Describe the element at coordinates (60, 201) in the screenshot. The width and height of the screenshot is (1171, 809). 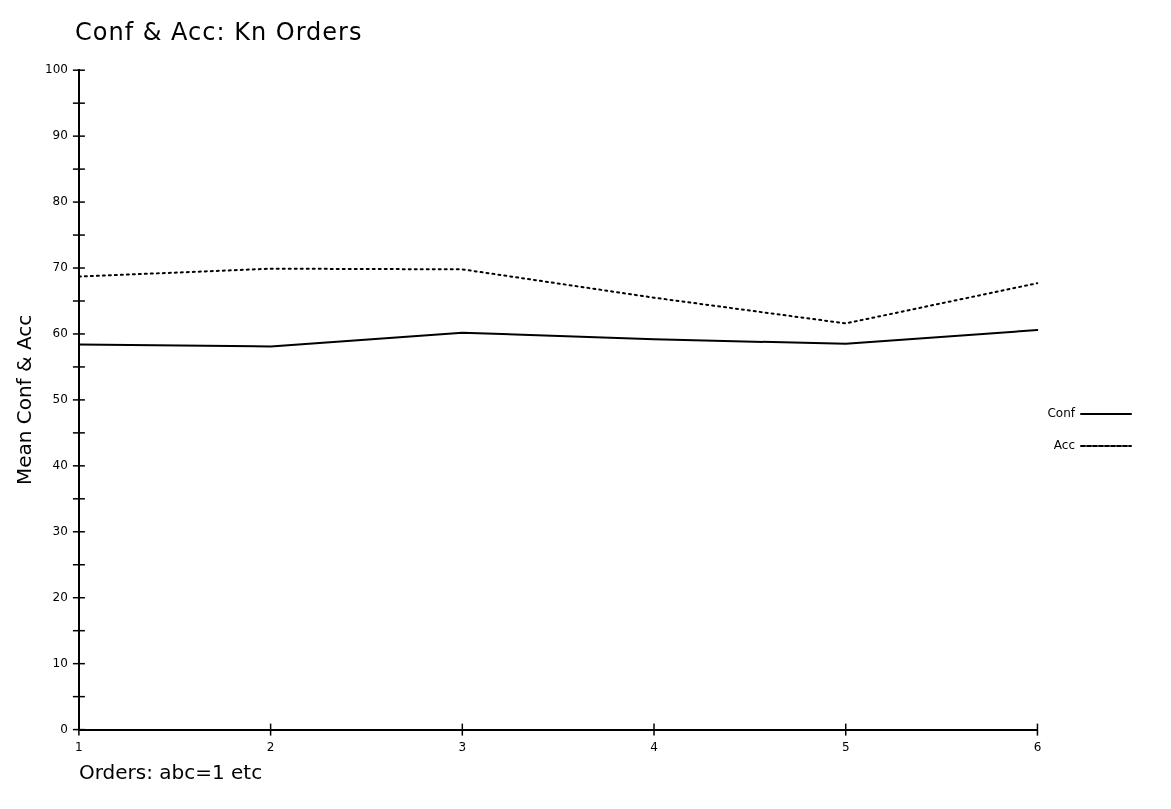
I see `y-tick-label: 80` at that location.